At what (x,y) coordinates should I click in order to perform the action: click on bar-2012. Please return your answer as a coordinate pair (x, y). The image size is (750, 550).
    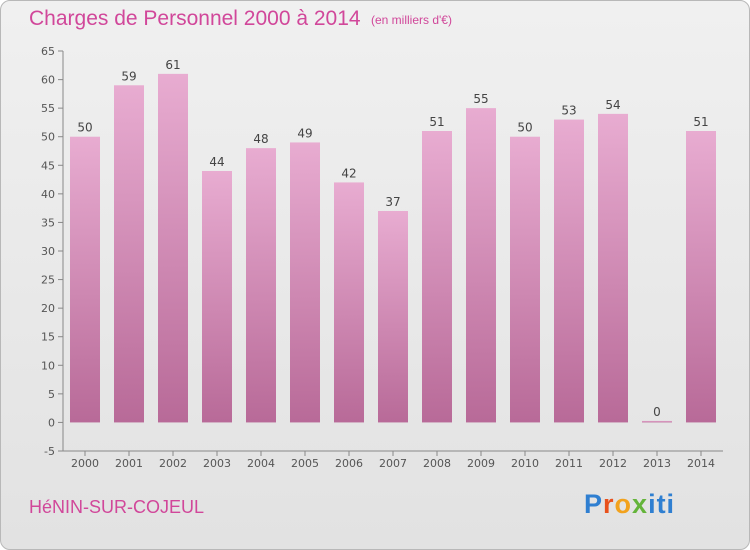
    Looking at the image, I should click on (613, 268).